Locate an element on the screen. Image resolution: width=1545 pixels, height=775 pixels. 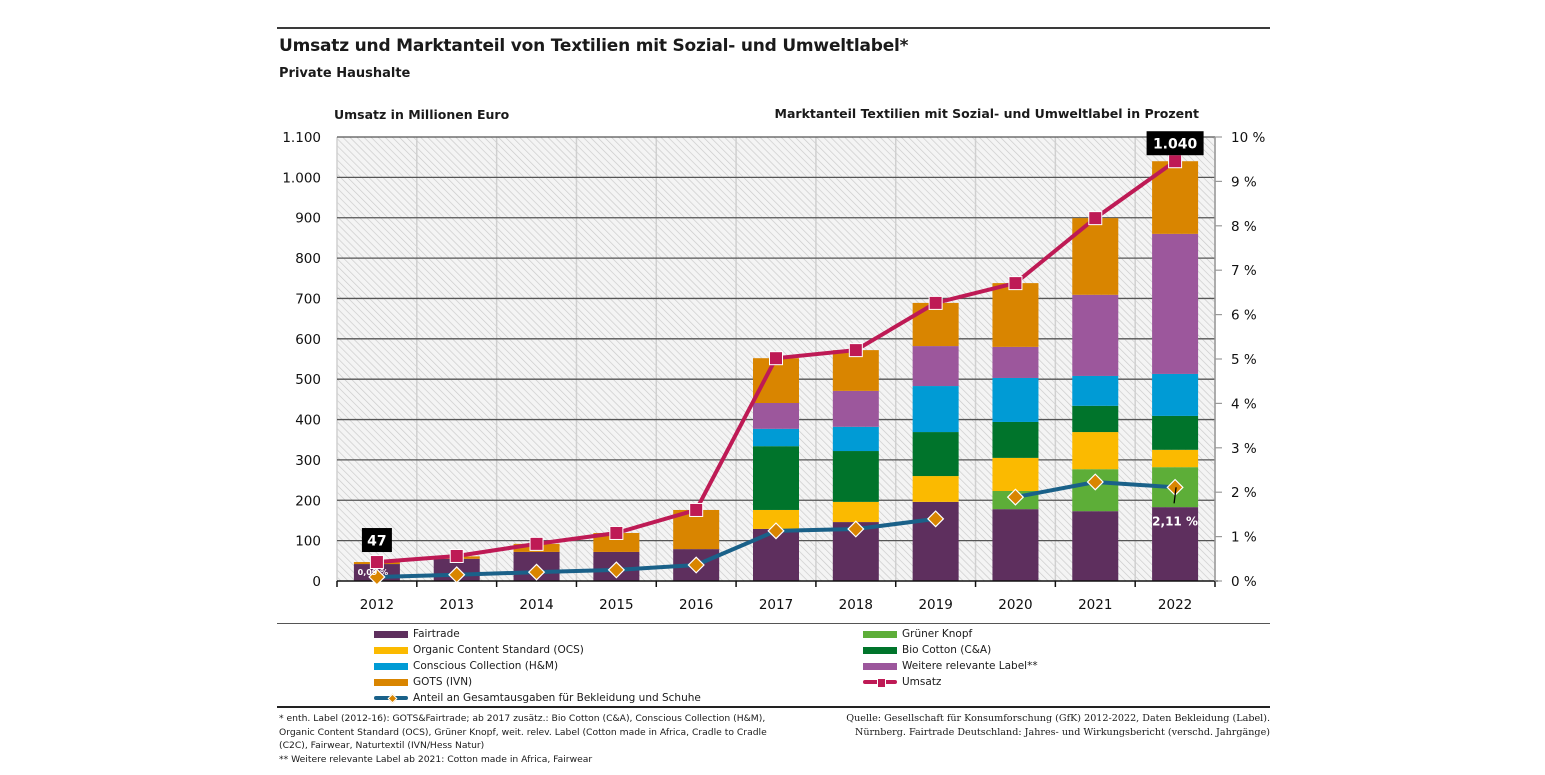
x-tick-label: 2013 is located at coordinates (457, 605).